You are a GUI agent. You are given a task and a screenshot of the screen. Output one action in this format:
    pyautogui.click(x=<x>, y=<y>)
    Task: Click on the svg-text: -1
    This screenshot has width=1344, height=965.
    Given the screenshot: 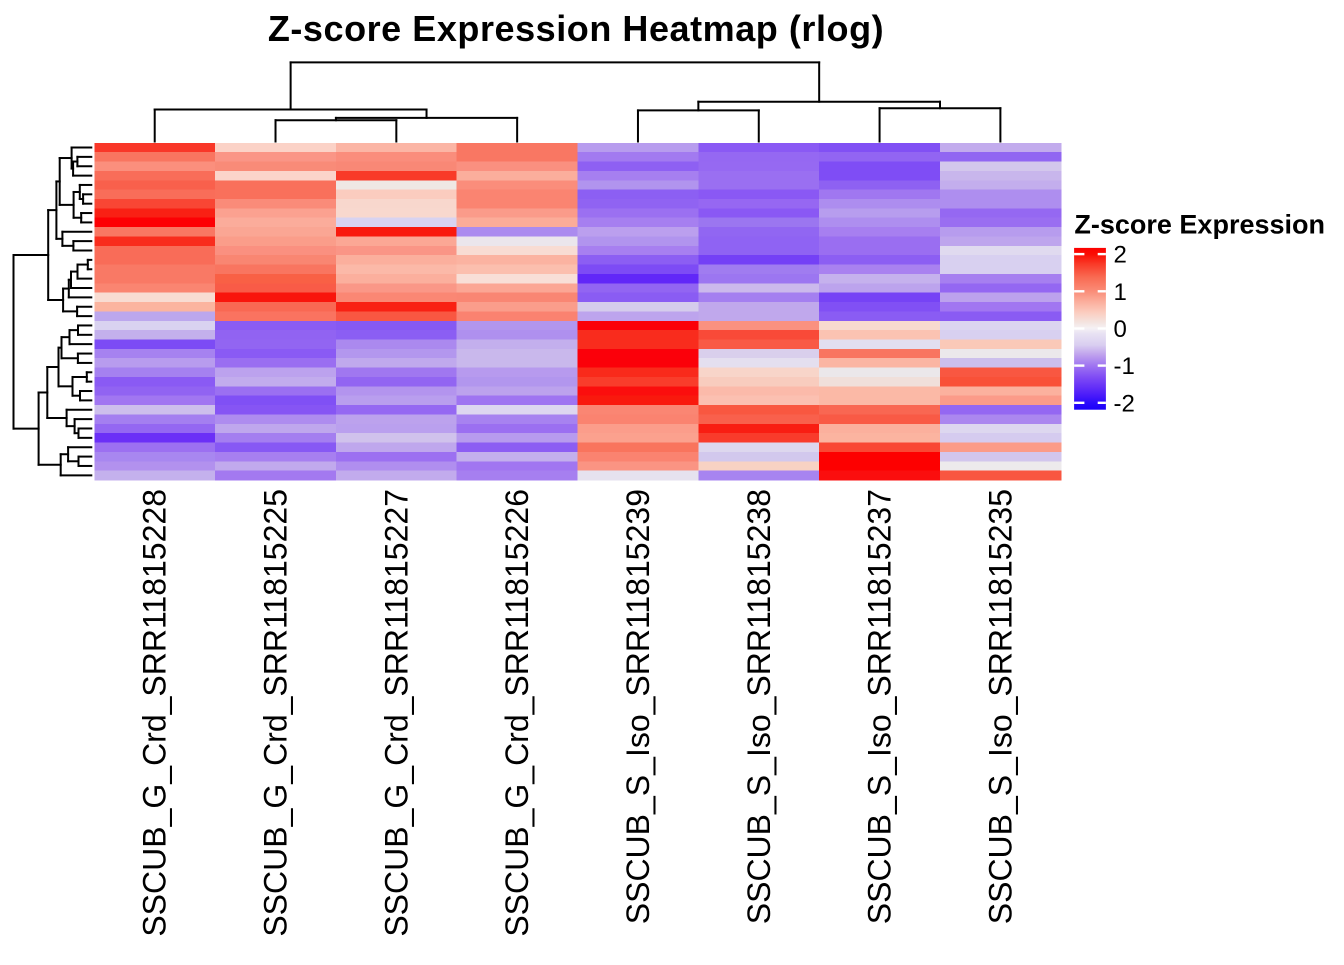 What is the action you would take?
    pyautogui.click(x=1124, y=366)
    